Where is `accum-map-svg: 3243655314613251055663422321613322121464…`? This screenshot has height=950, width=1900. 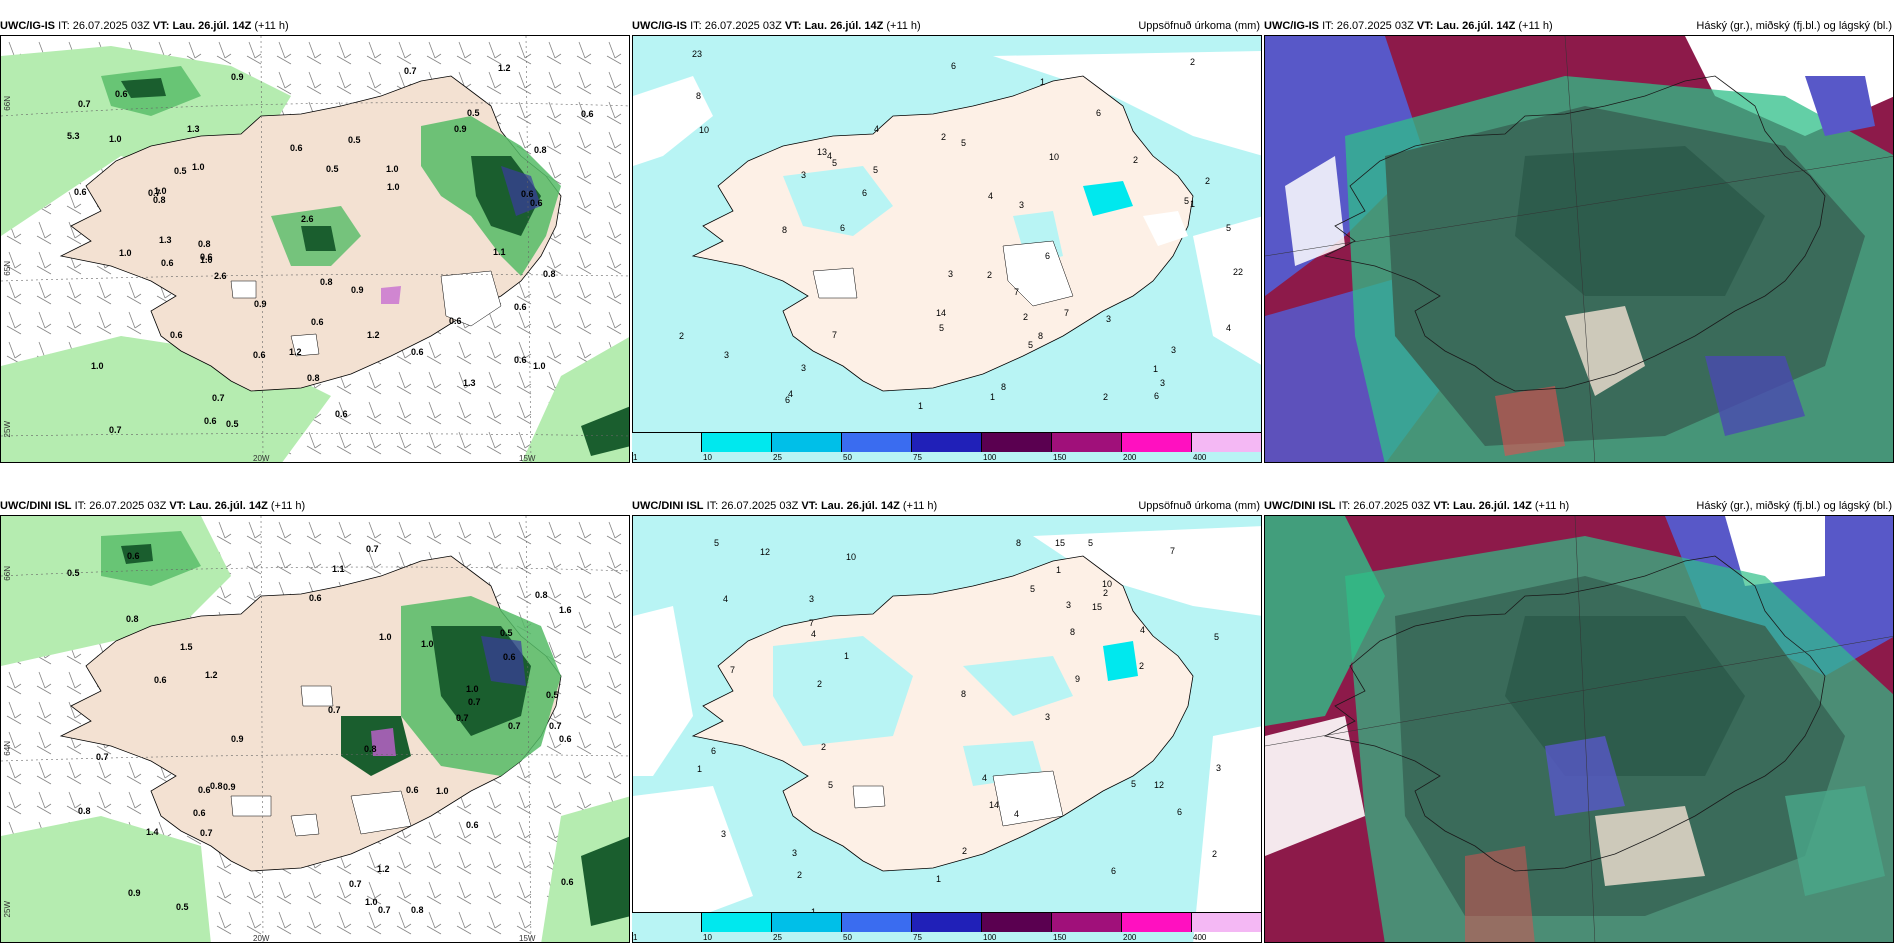 accum-map-svg: 3243655314613251055663422321613322121464… is located at coordinates (947, 249).